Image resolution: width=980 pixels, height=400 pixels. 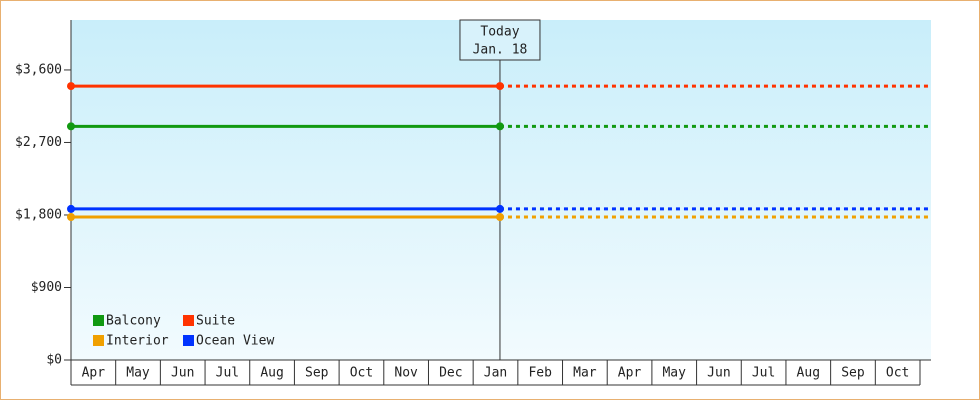 What do you see at coordinates (133, 321) in the screenshot?
I see `legend-label: Balcony` at bounding box center [133, 321].